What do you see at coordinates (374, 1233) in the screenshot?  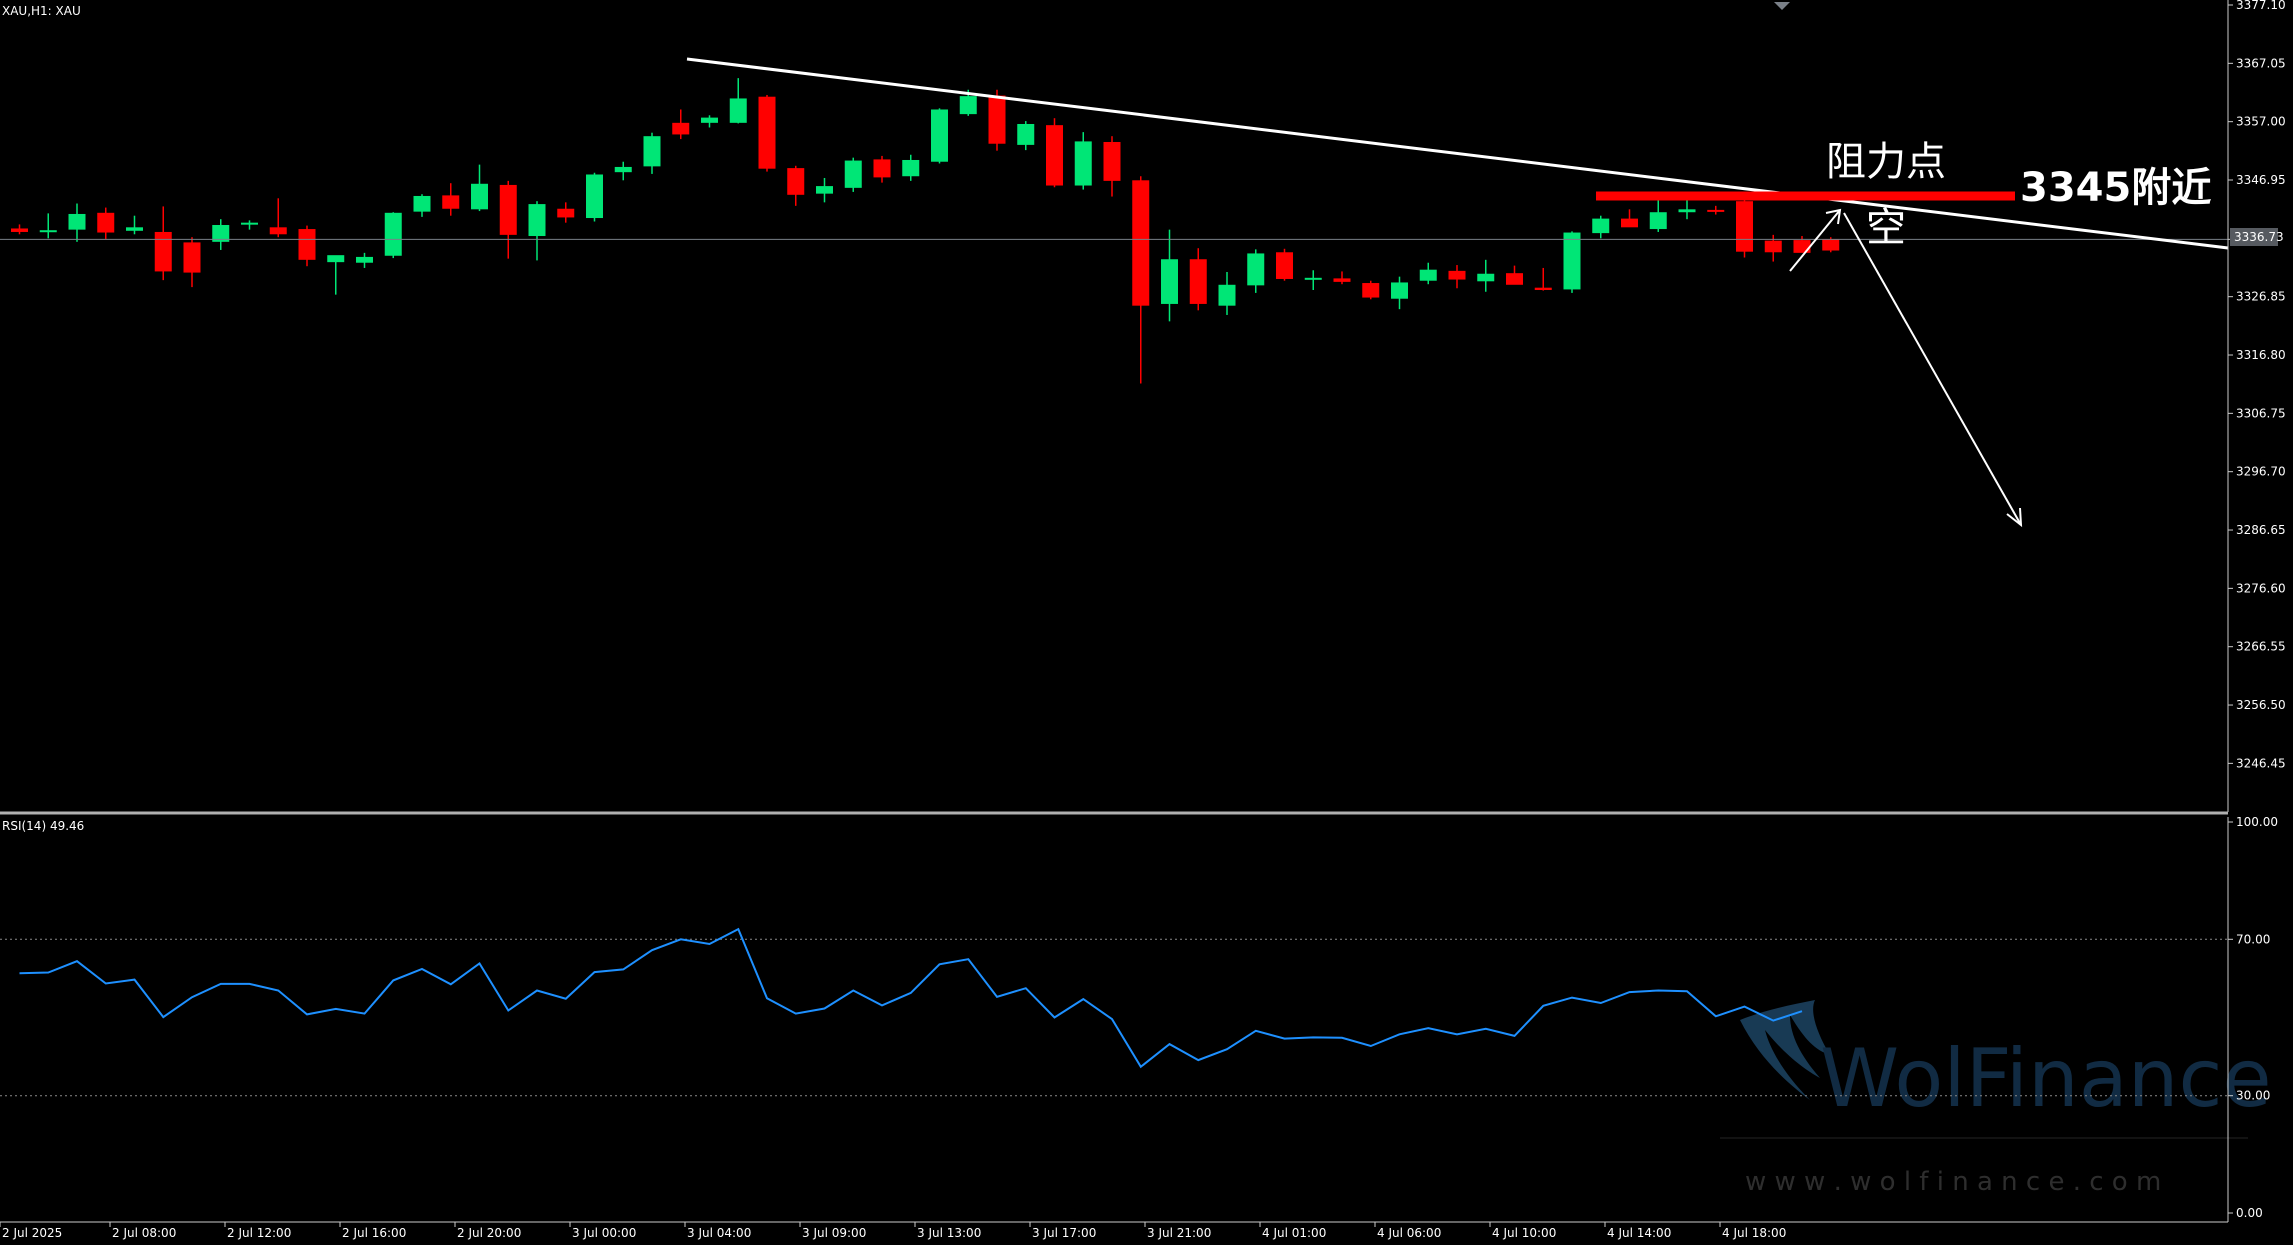 I see `time-axis-label: 2 Jul 16:00` at bounding box center [374, 1233].